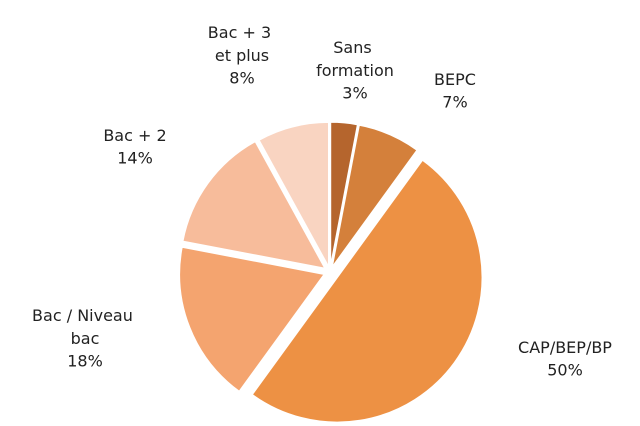 The width and height of the screenshot is (640, 426). What do you see at coordinates (454, 102) in the screenshot?
I see `slice-value-label: 7%` at bounding box center [454, 102].